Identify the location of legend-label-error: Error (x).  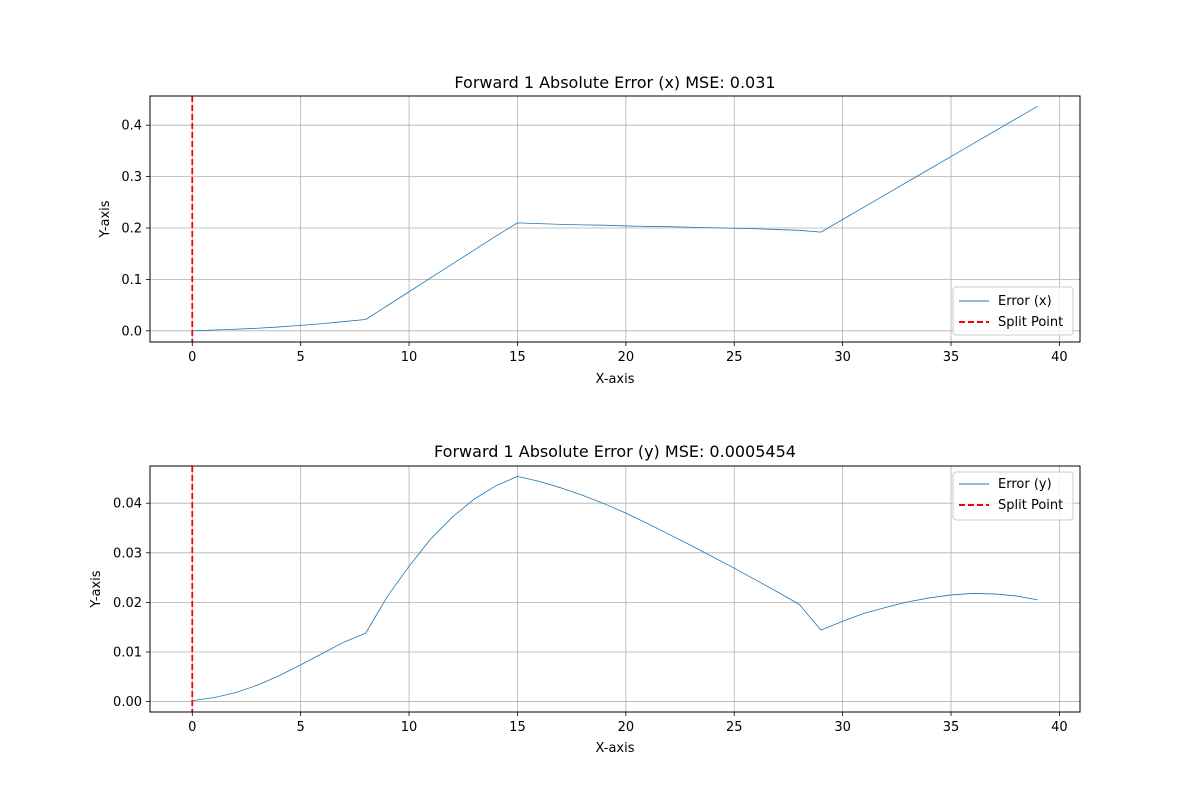
(1025, 301).